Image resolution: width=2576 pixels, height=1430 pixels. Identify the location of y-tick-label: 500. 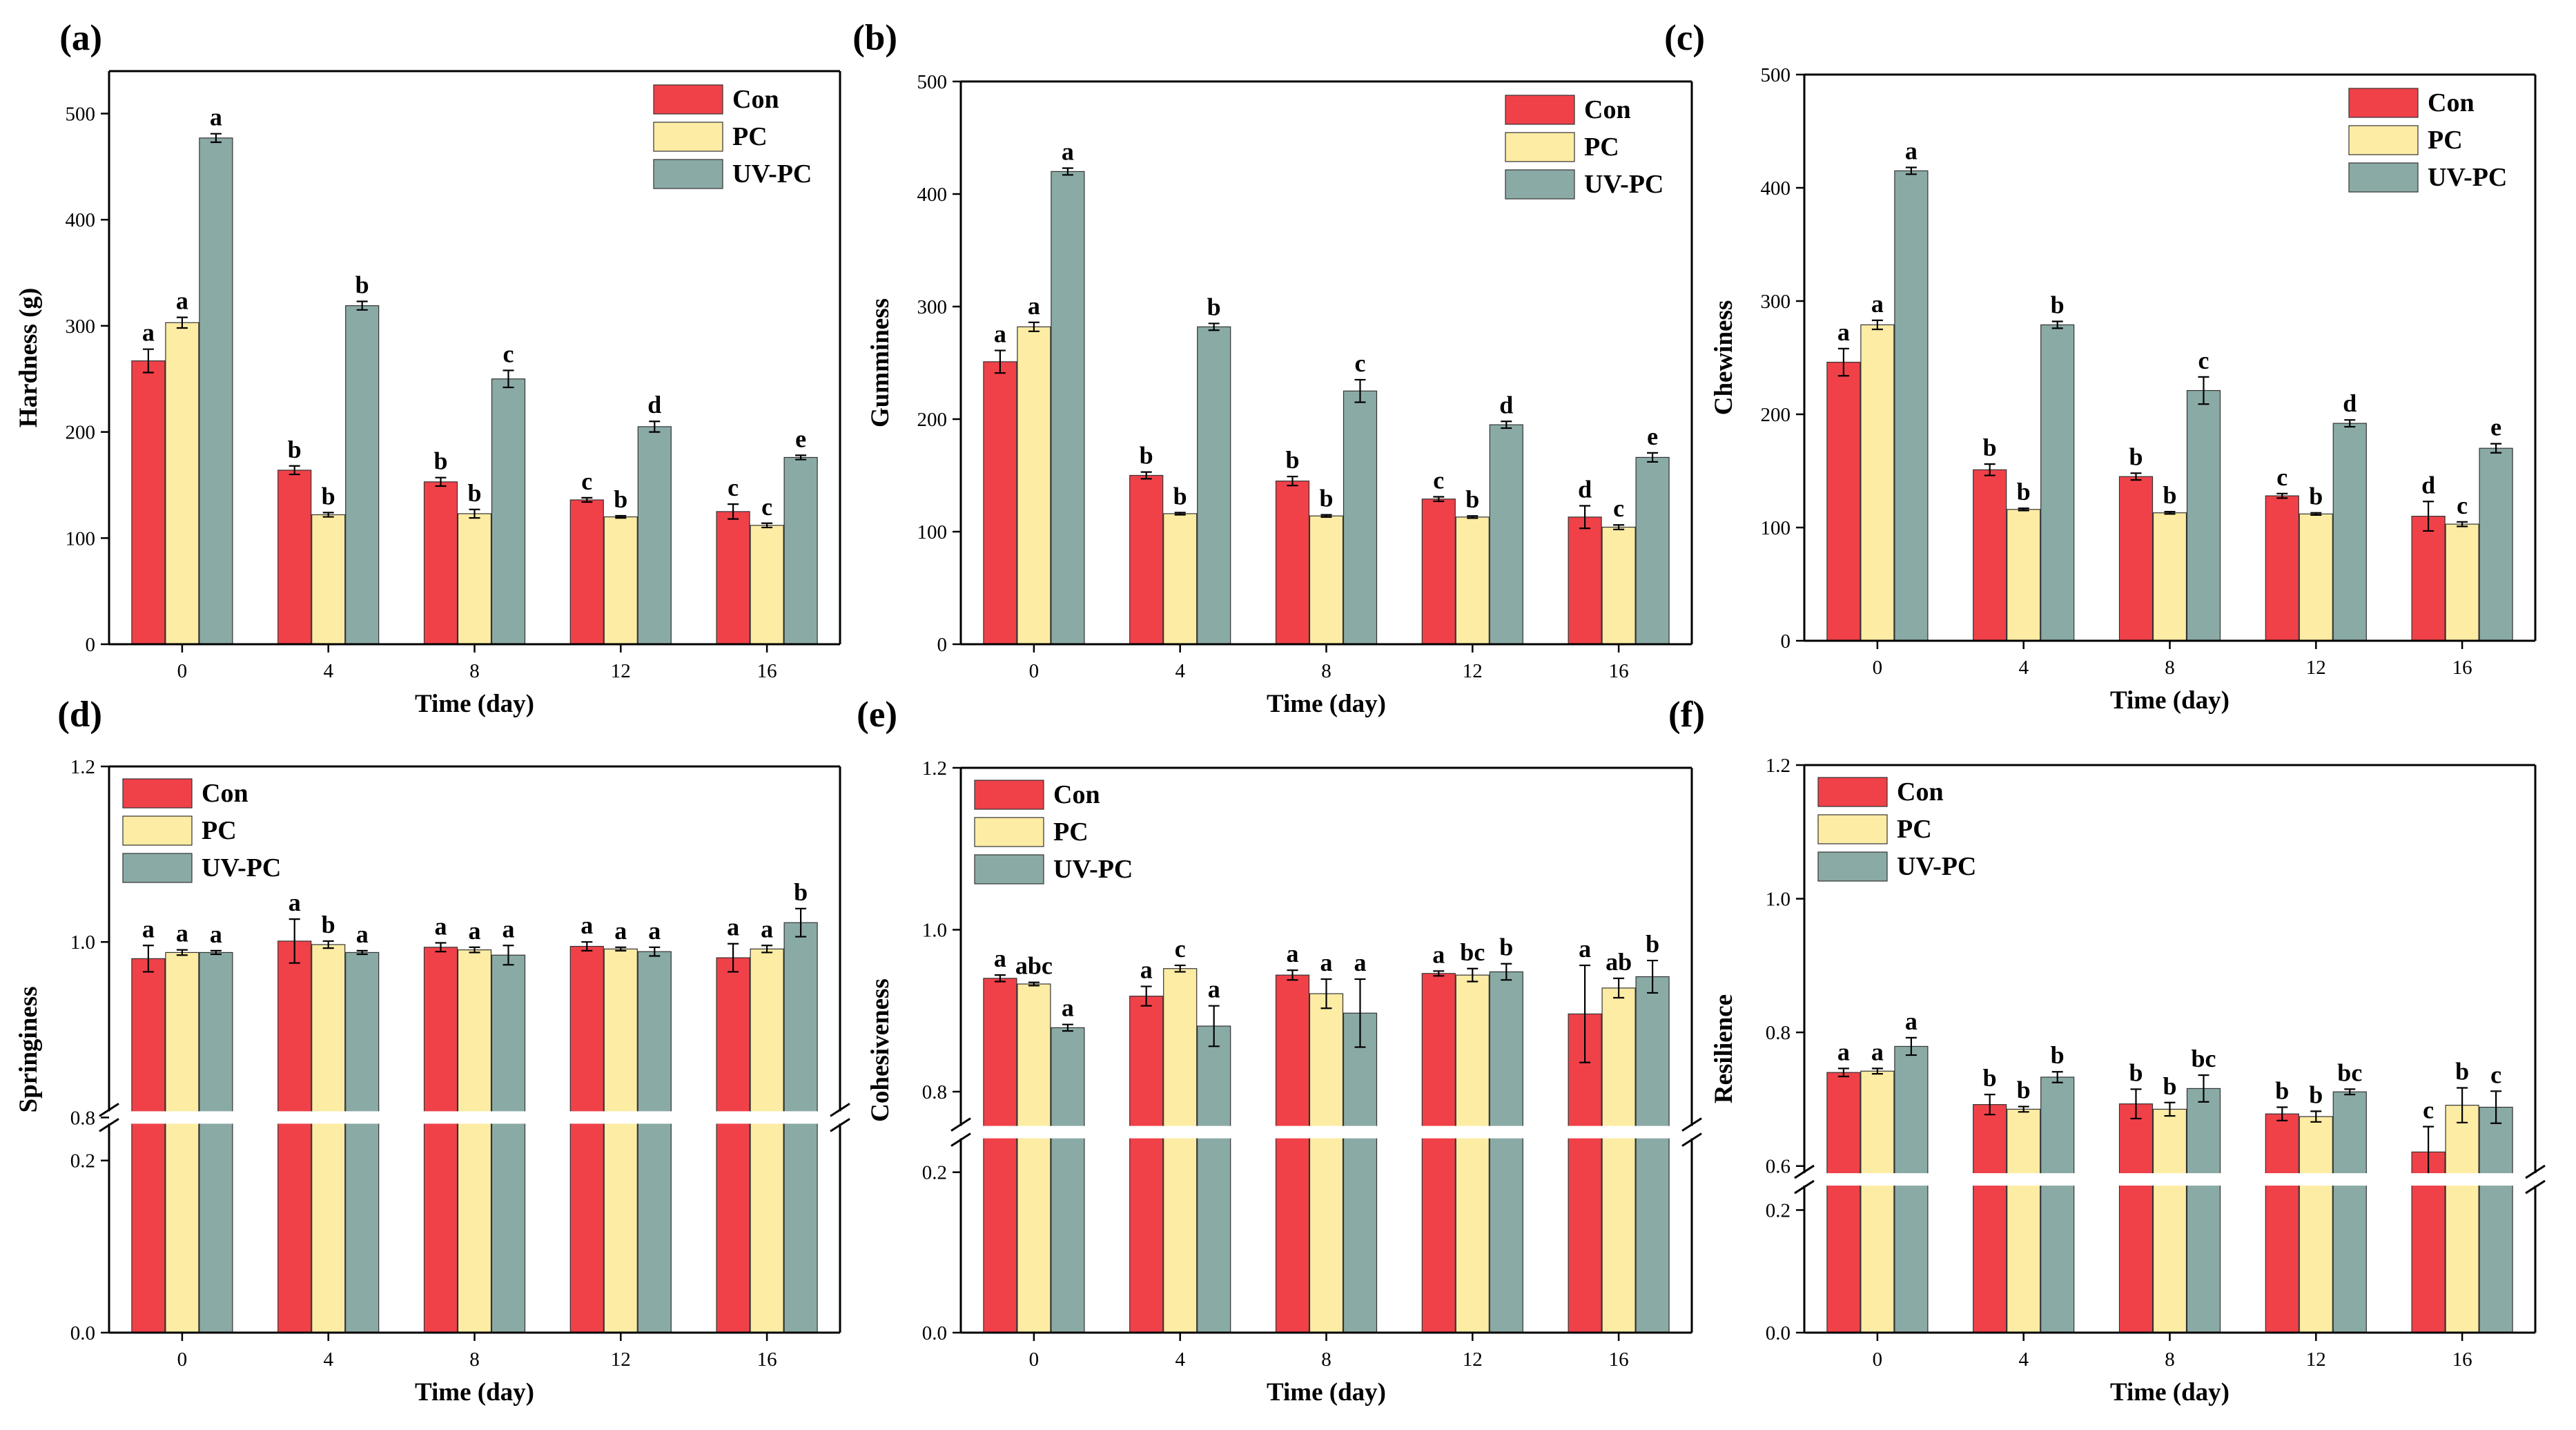
(81, 114).